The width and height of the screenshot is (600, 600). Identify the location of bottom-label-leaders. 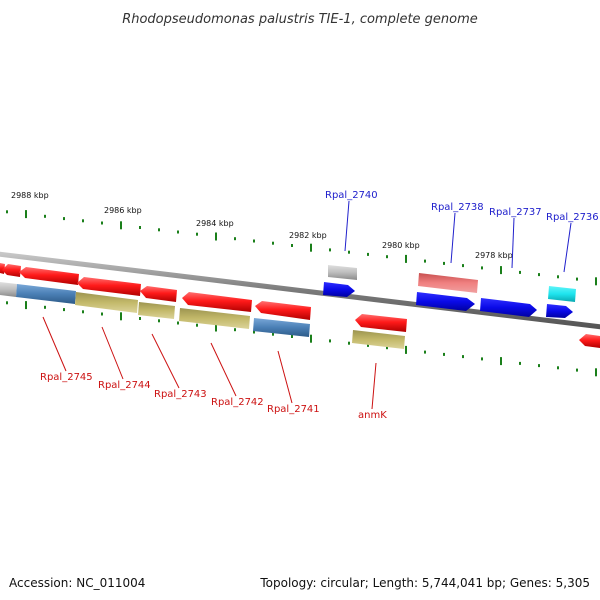
(209, 363).